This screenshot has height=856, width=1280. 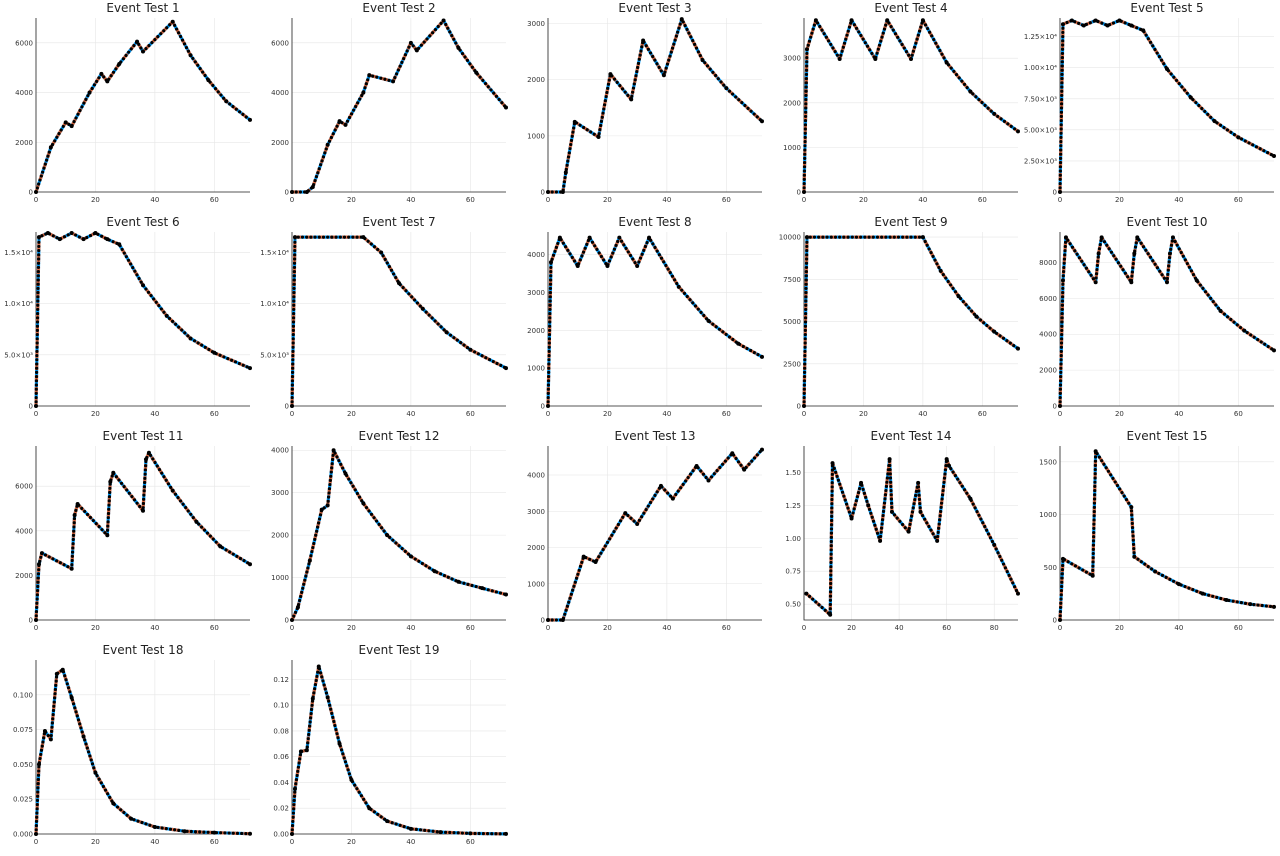 I want to click on y-tick-label: 5.0×10³, so click(x=18, y=355).